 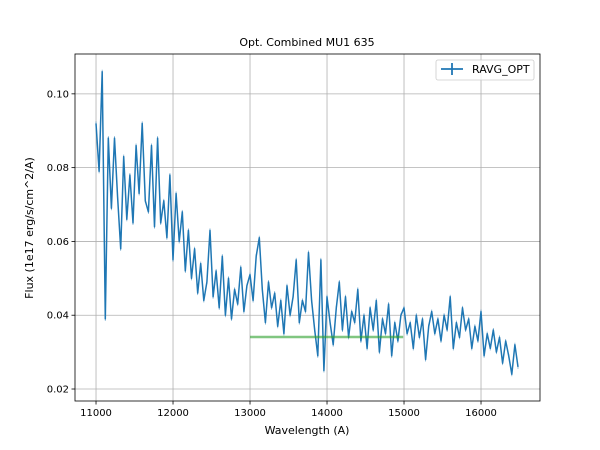 What do you see at coordinates (288, 410) in the screenshot?
I see `x-axis: 11000 12000 13000 14000 15000 16000` at bounding box center [288, 410].